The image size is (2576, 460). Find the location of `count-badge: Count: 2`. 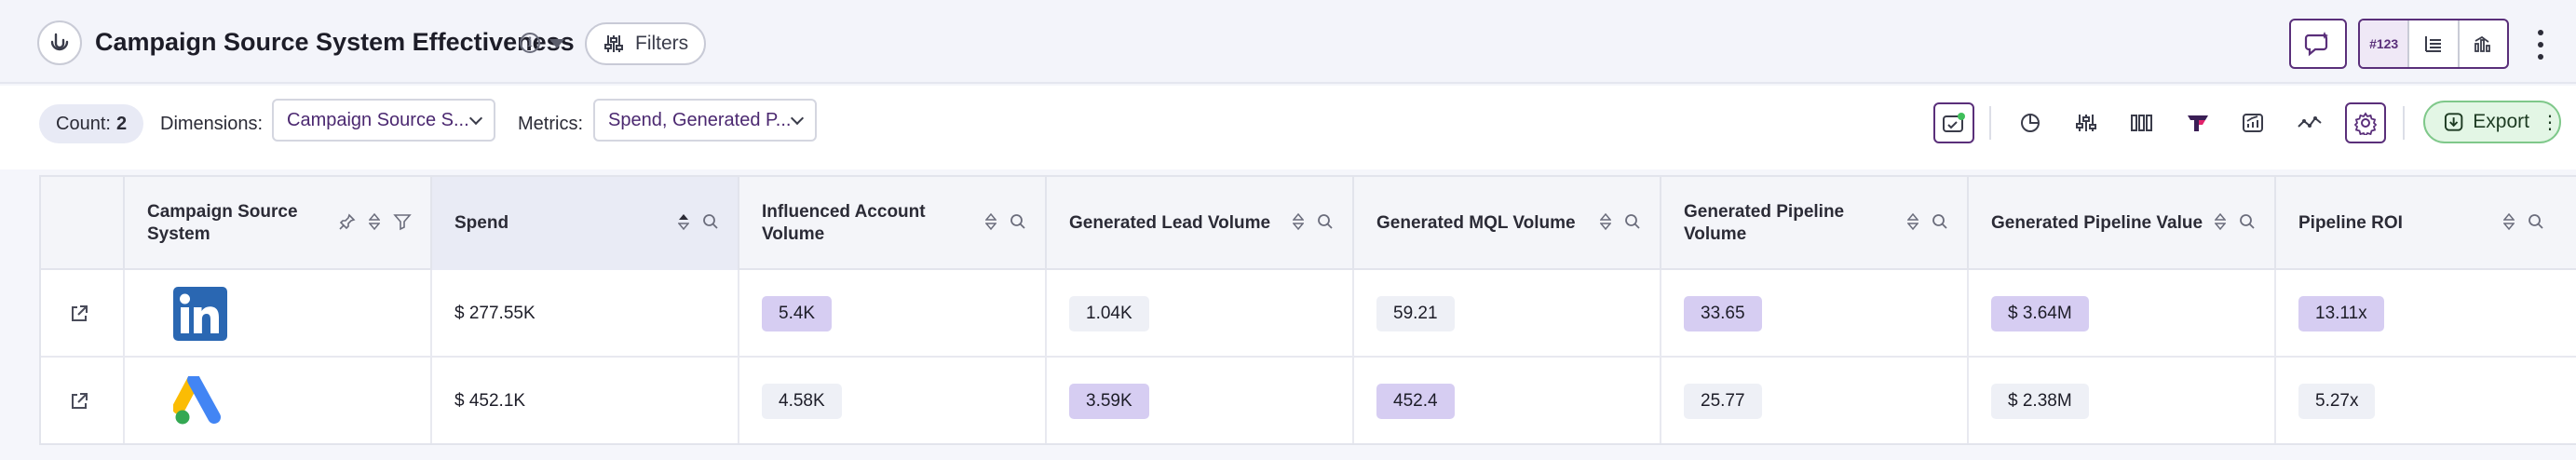

count-badge: Count: 2 is located at coordinates (91, 124).